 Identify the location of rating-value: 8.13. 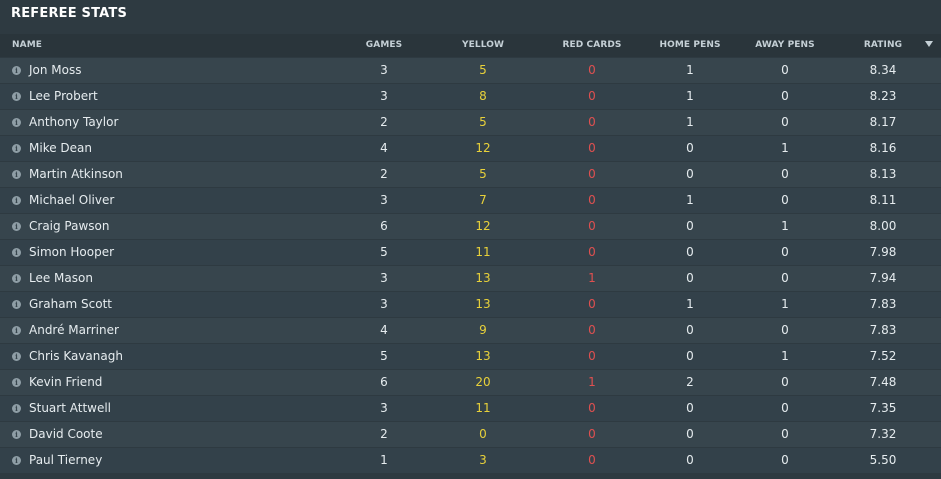
(883, 174).